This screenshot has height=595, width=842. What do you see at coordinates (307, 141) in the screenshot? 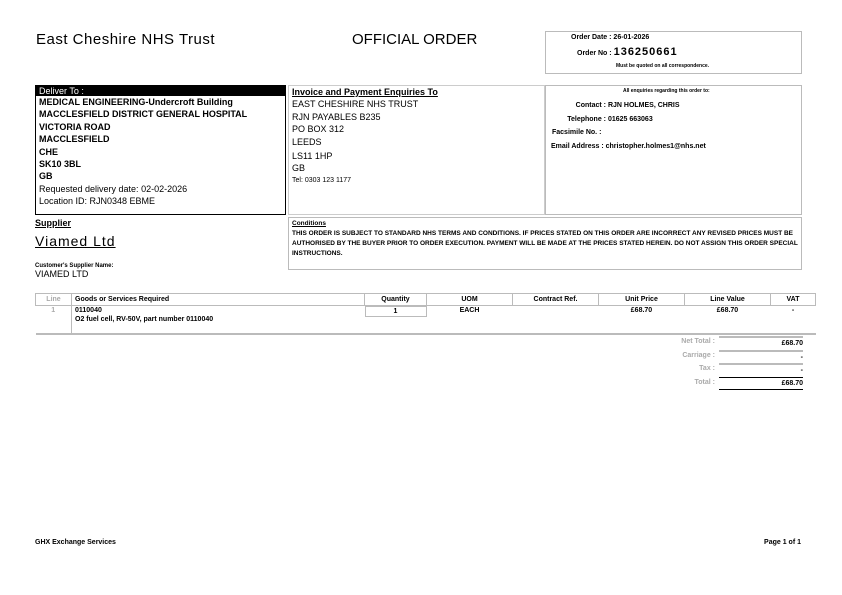
I see `invoice-line: LEEDS` at bounding box center [307, 141].